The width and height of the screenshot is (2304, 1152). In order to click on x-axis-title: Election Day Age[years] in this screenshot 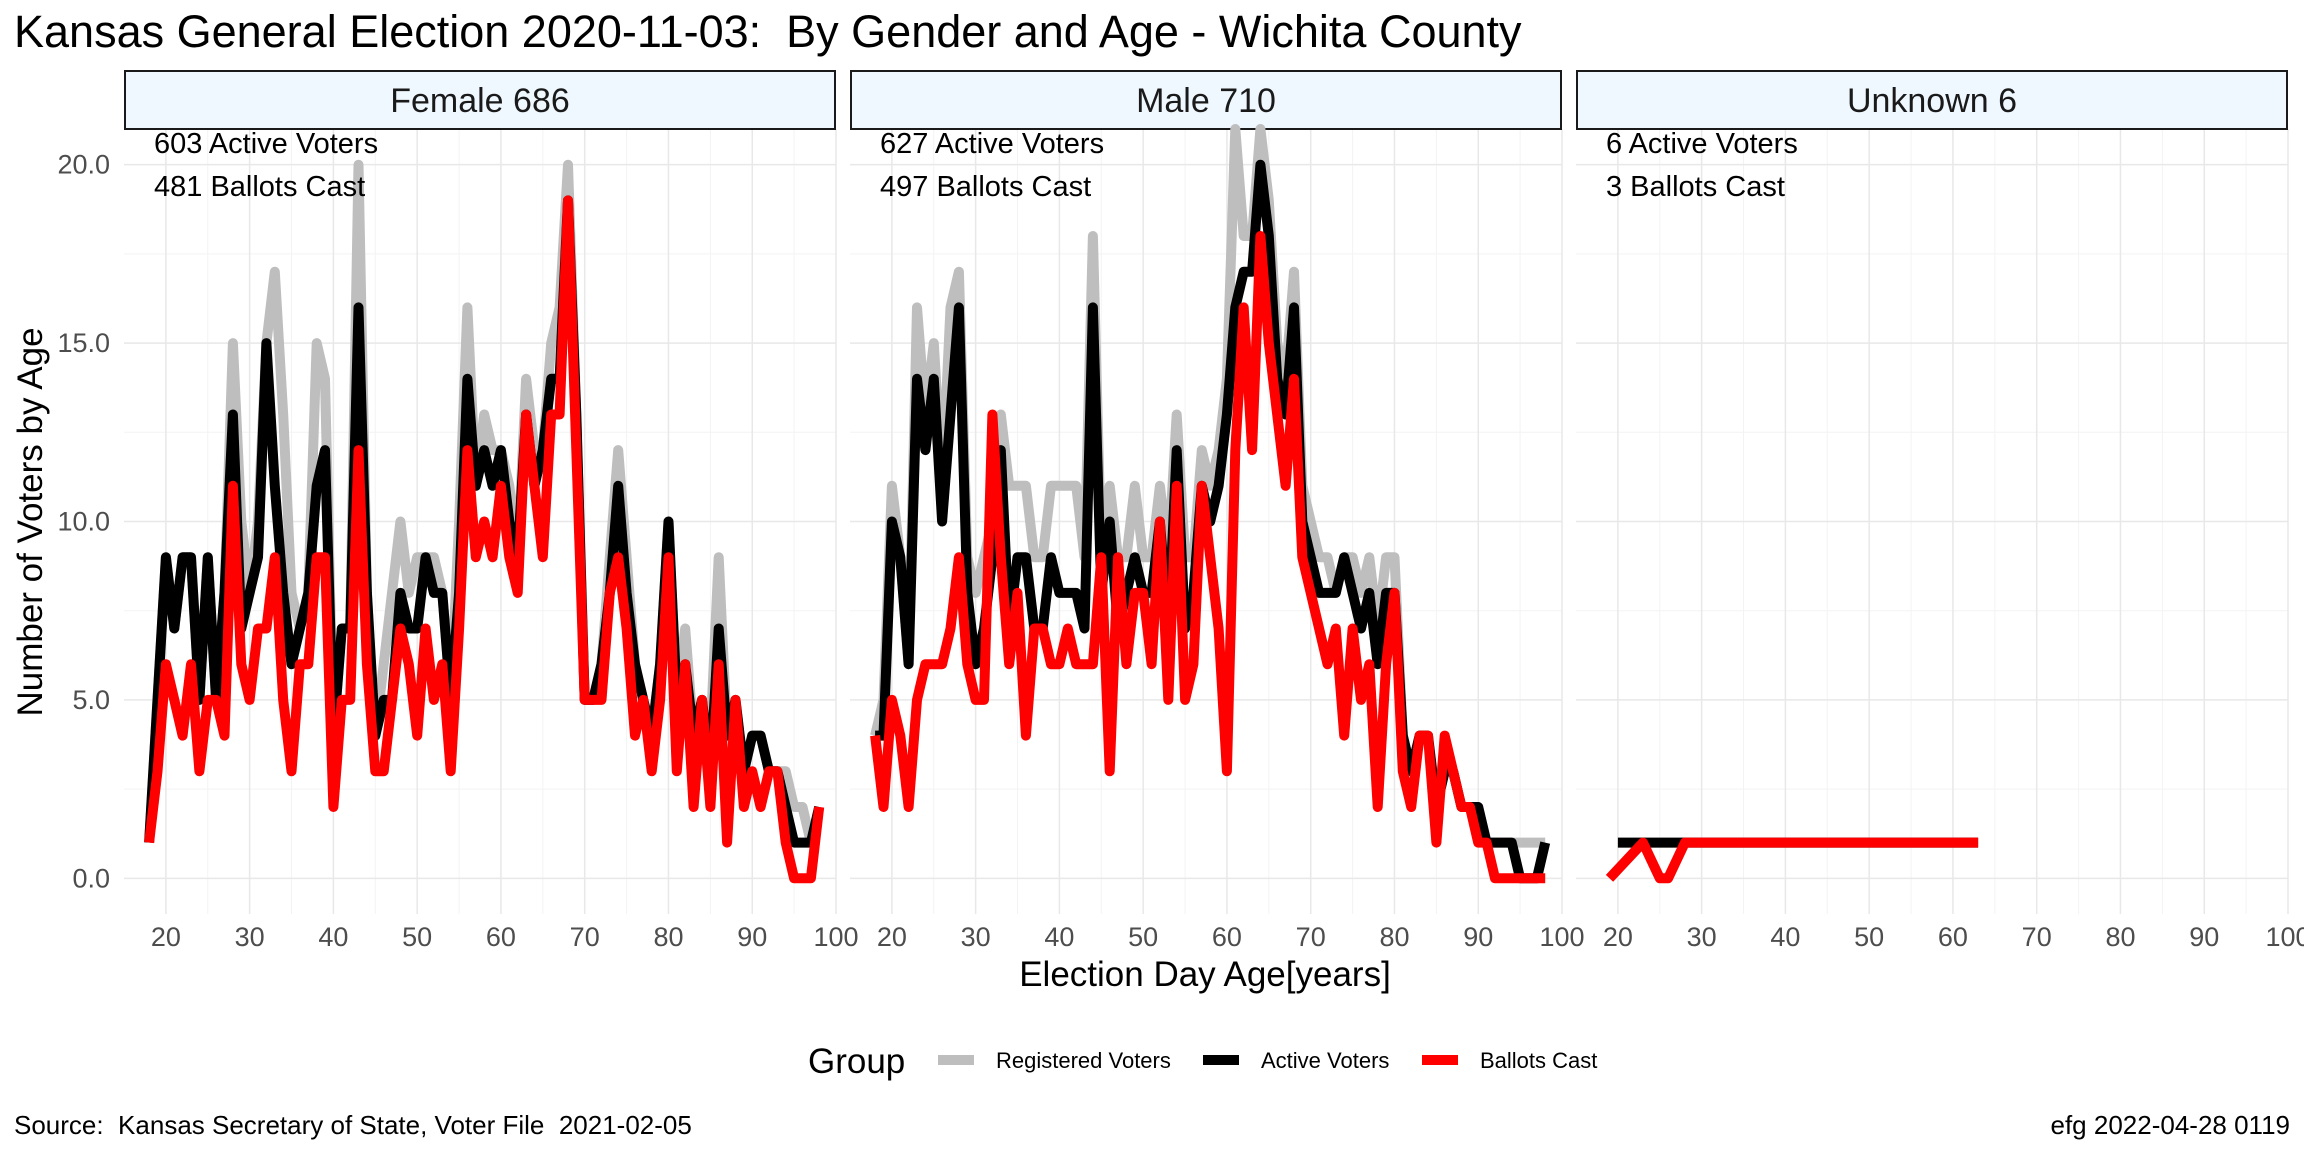, I will do `click(1205, 974)`.